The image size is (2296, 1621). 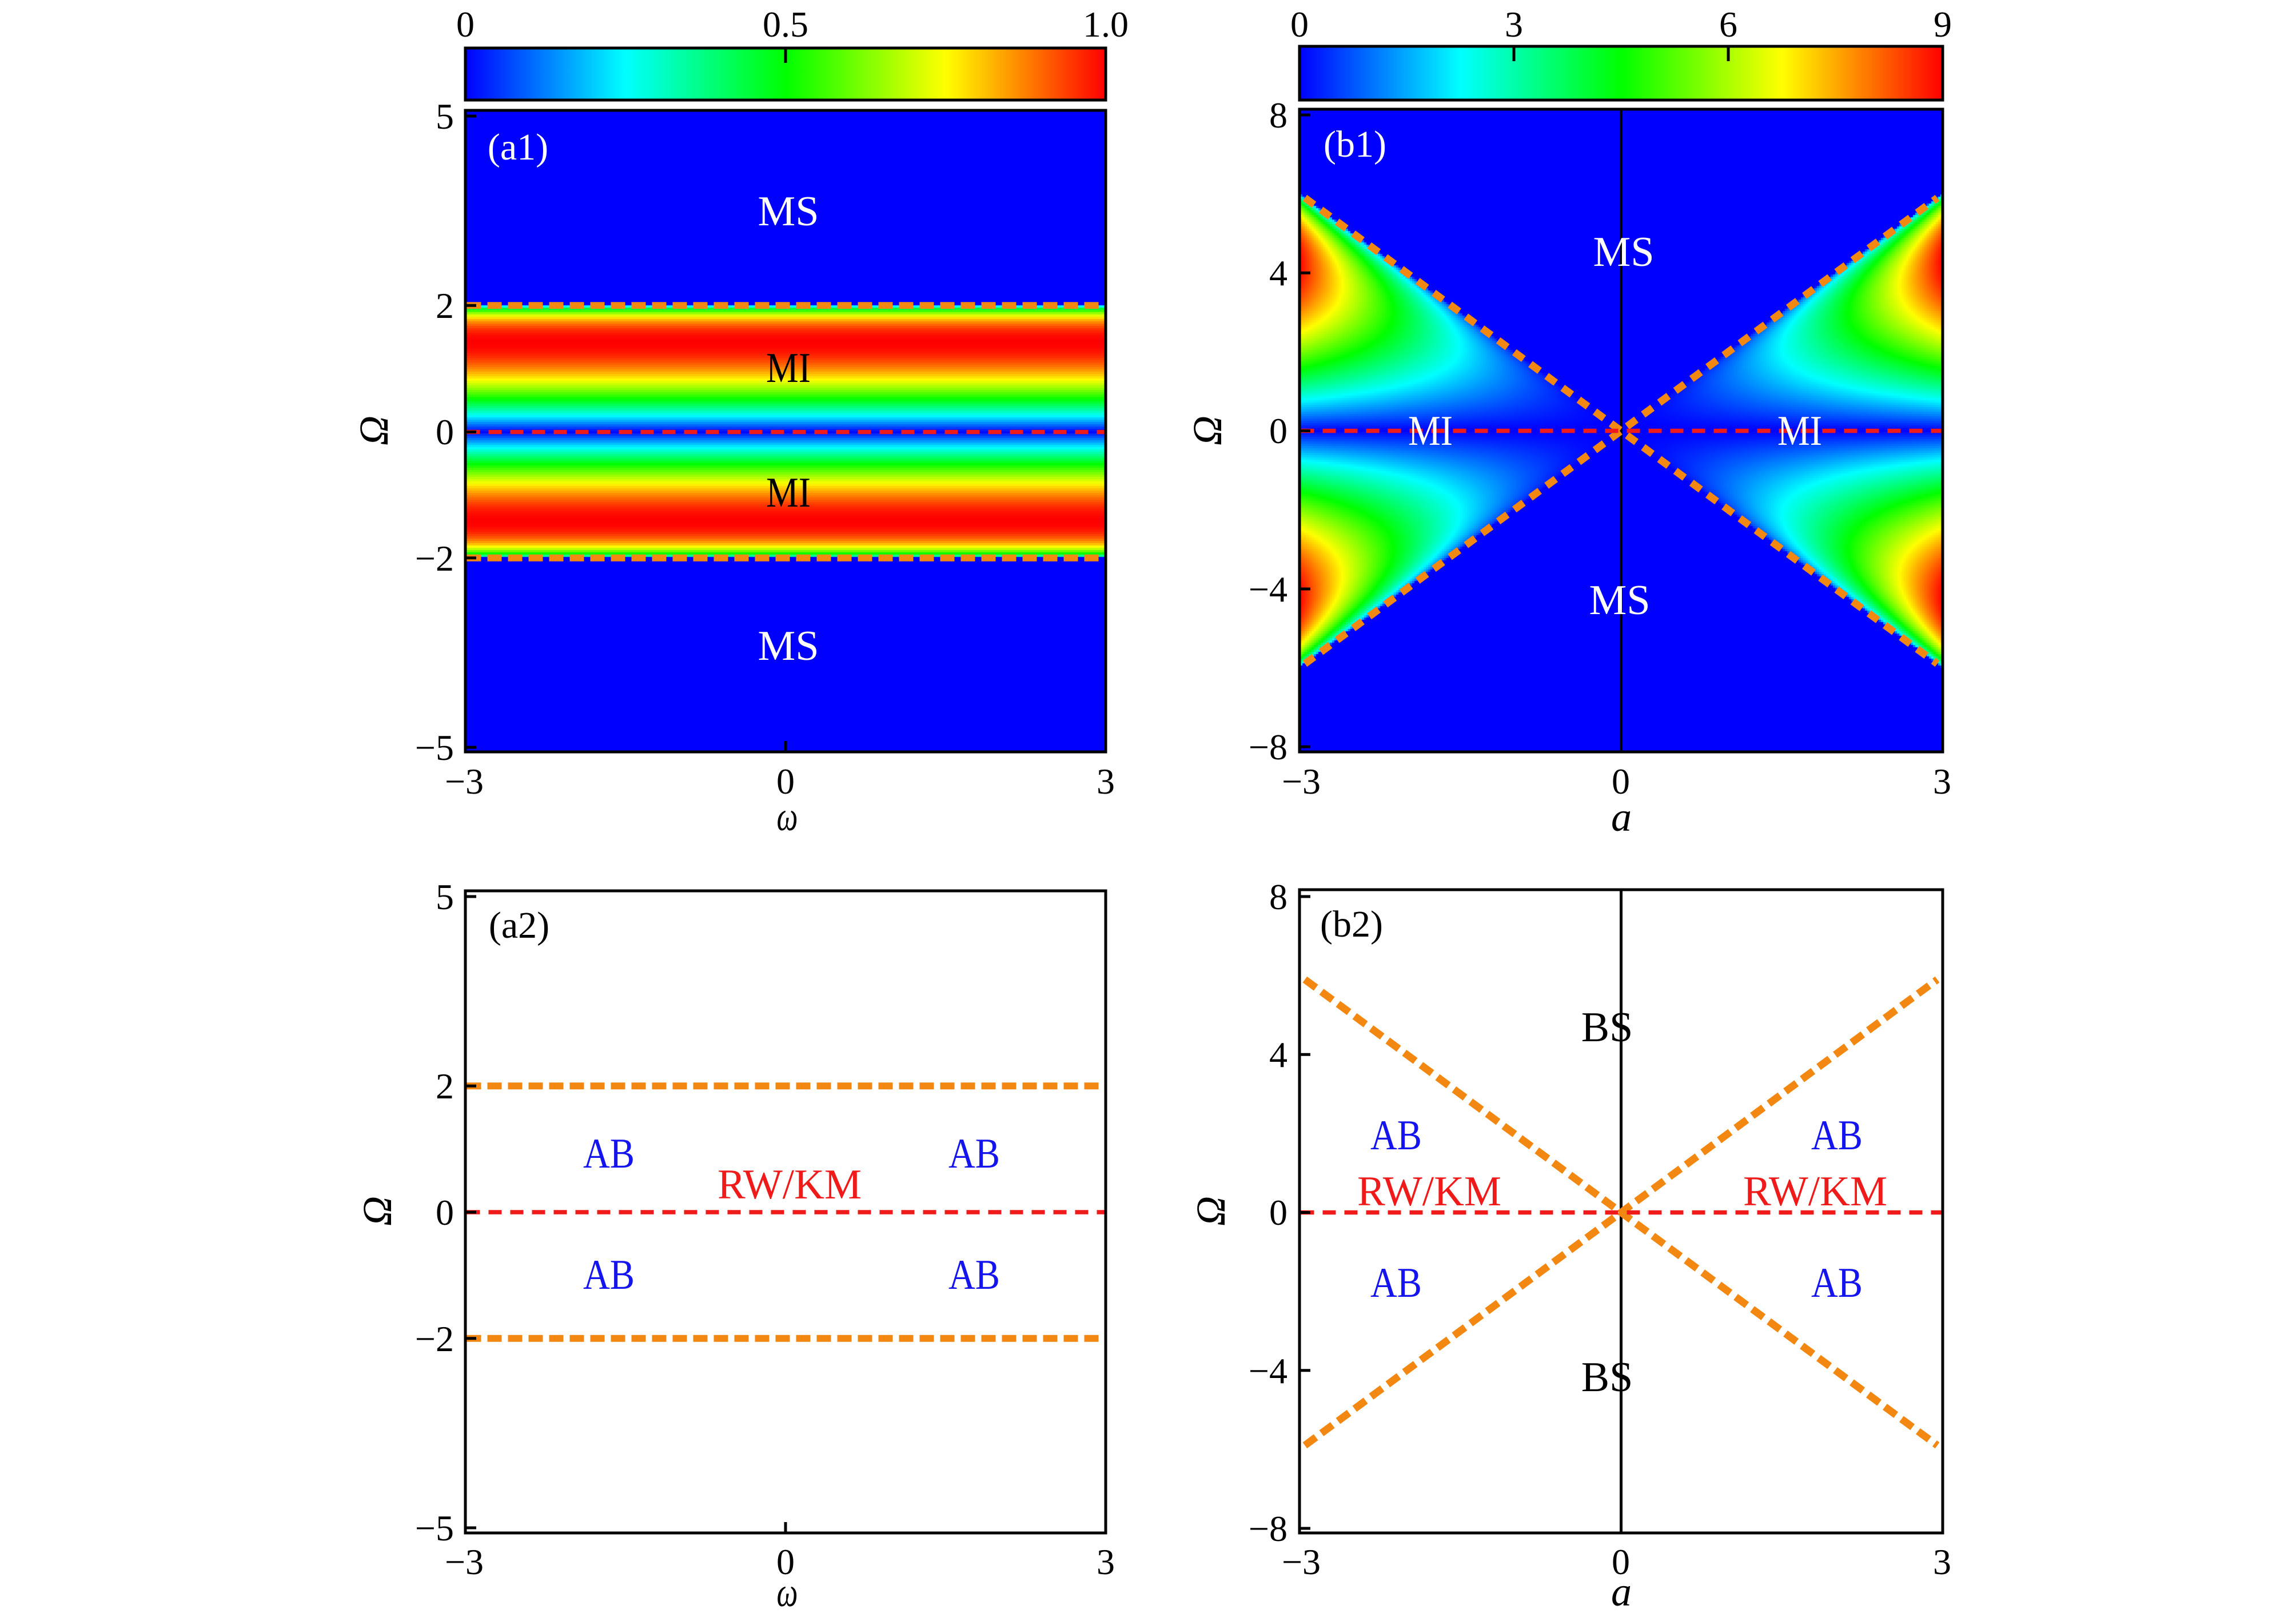 I want to click on svg-text: 0.5, so click(x=786, y=24).